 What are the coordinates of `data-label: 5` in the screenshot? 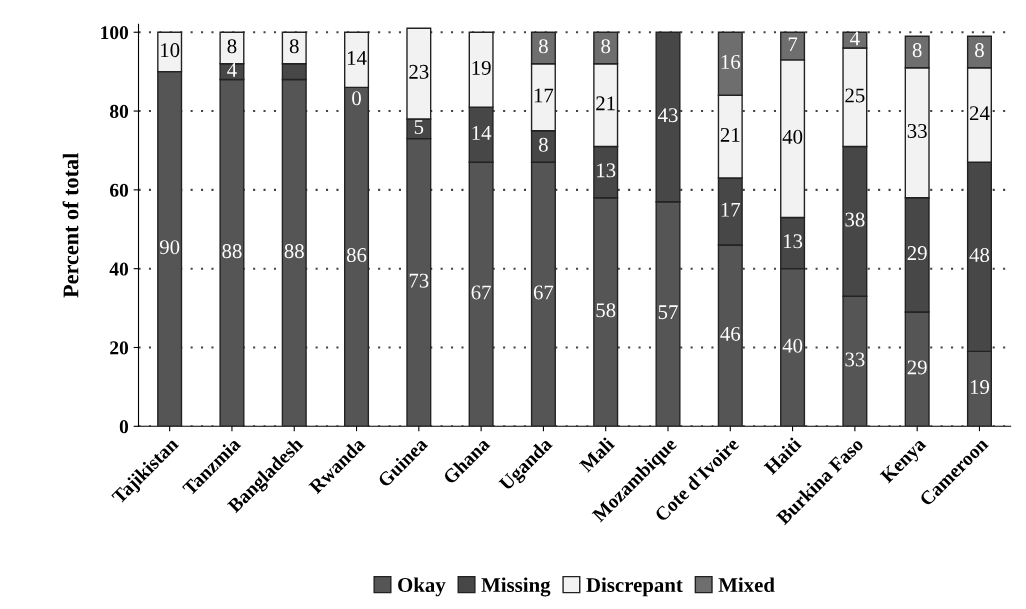 It's located at (419, 127).